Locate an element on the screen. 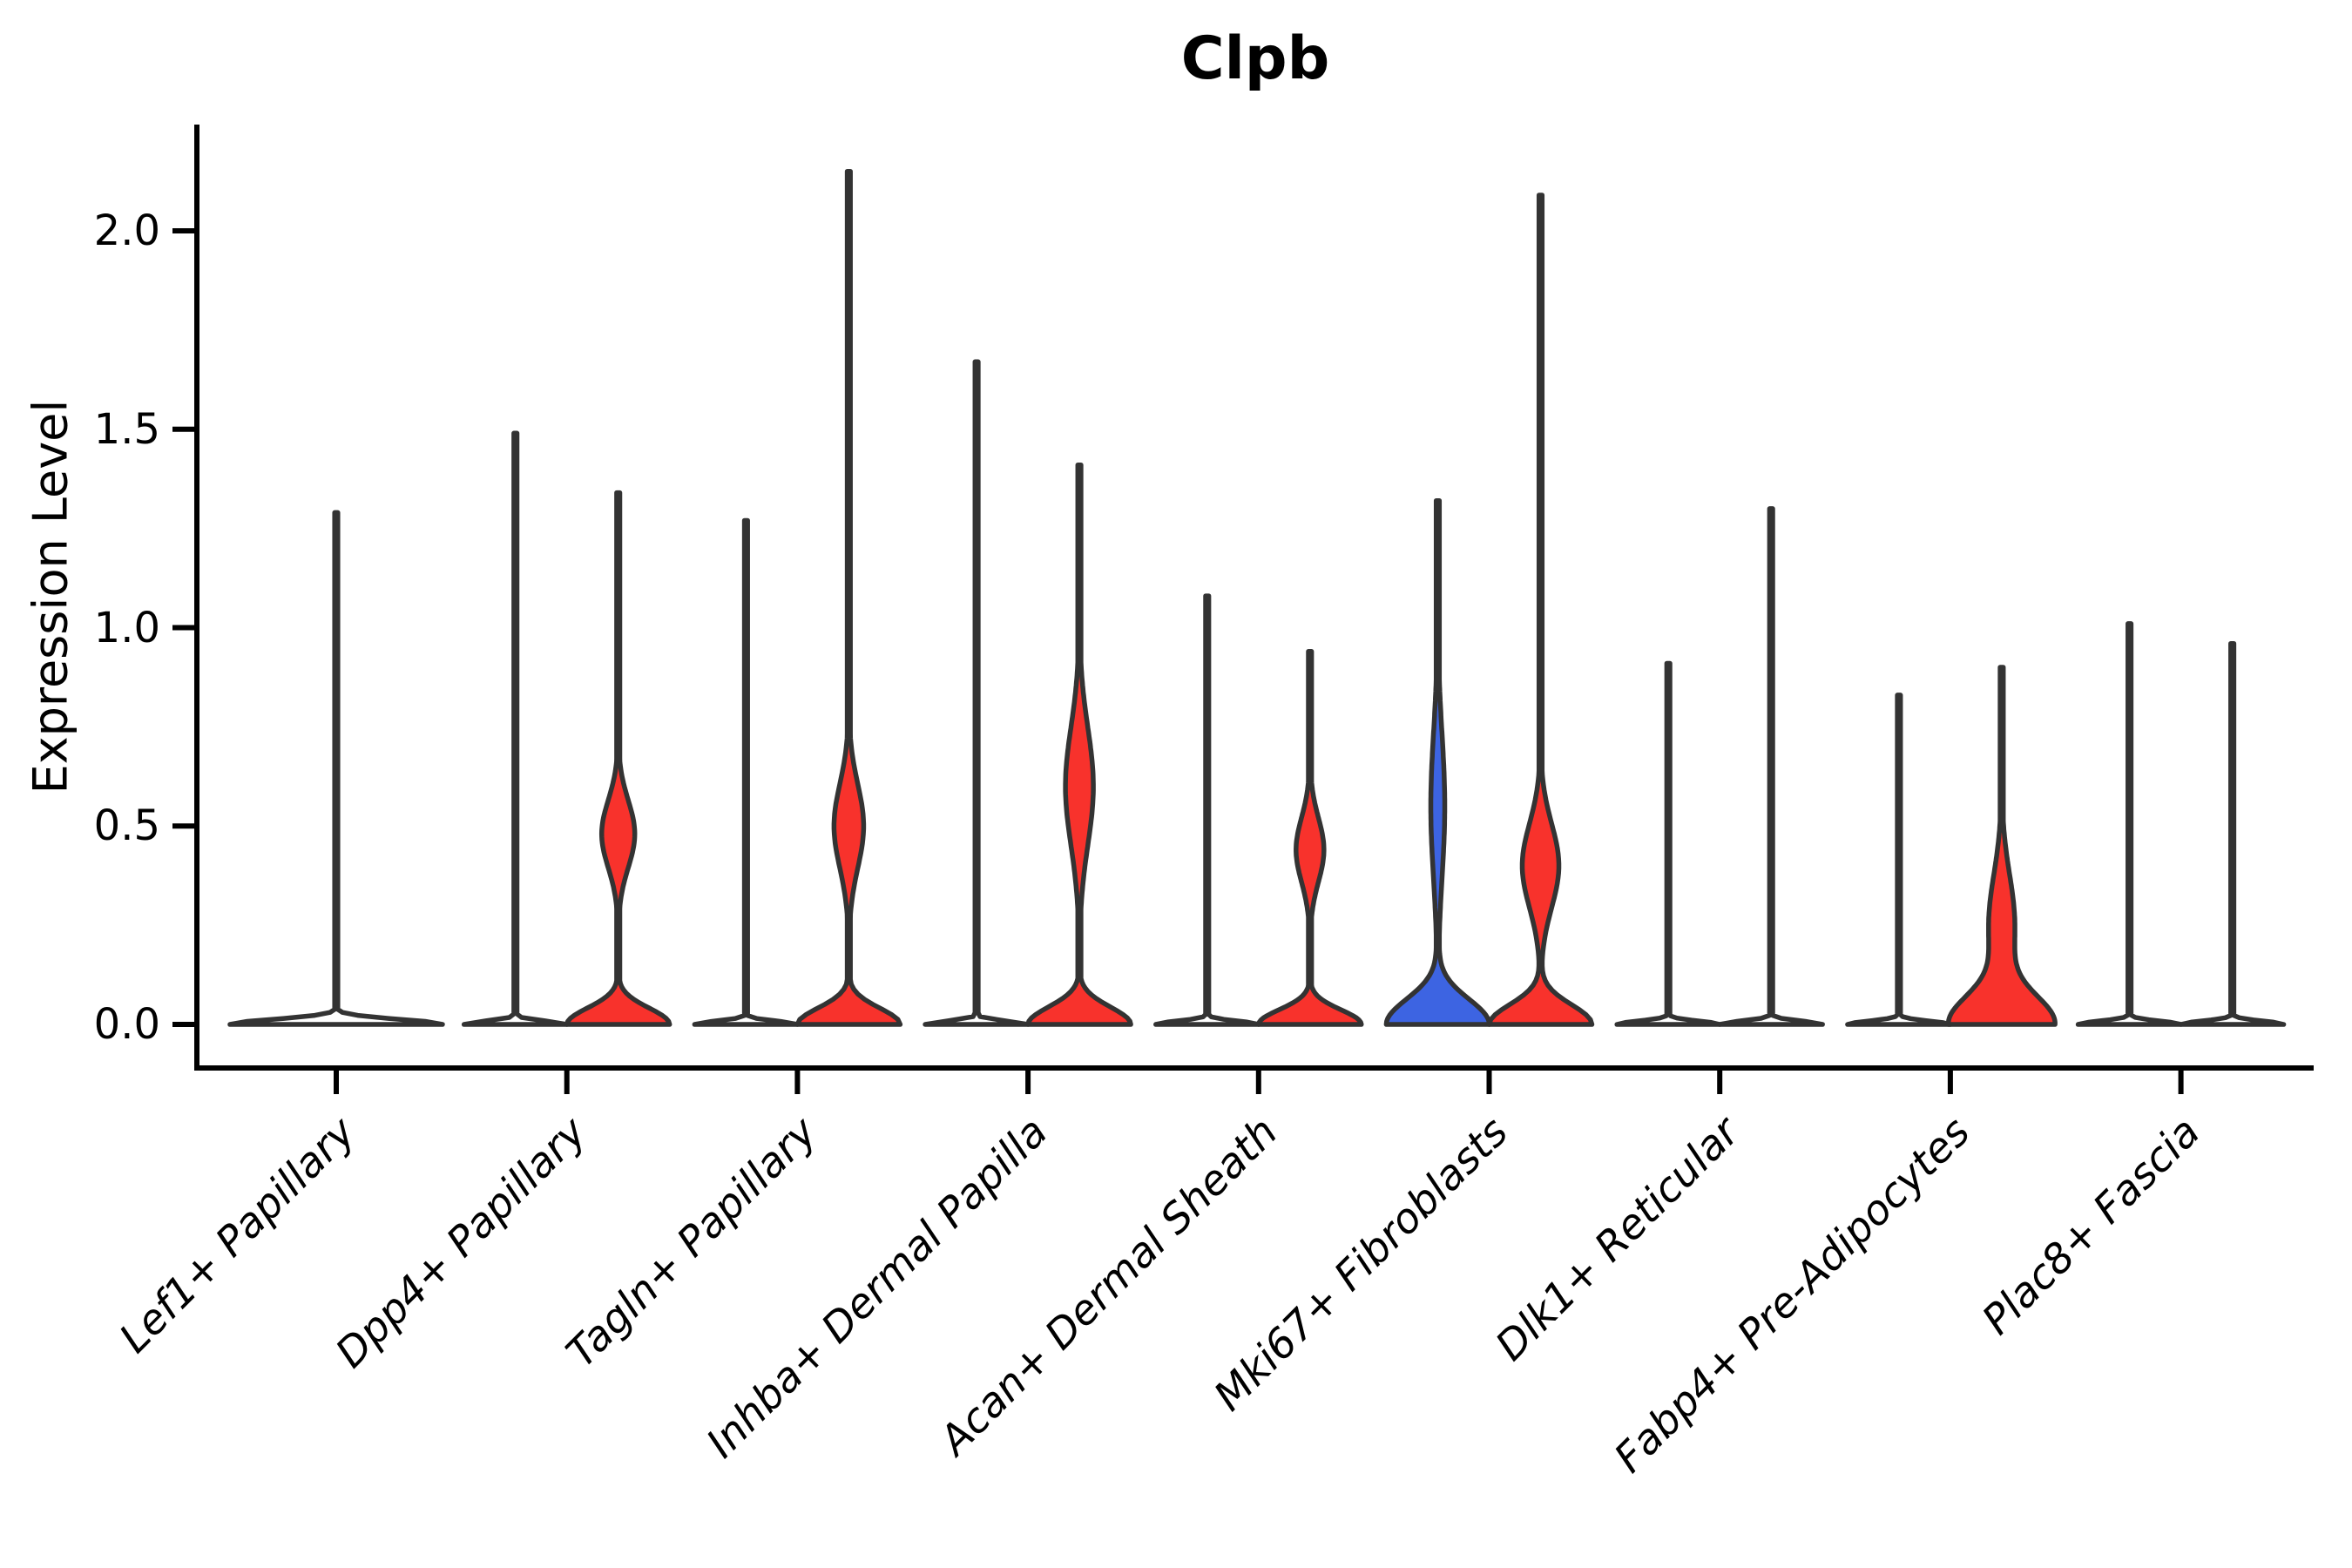 The image size is (2352, 1568). y-tick-label: 0.5 is located at coordinates (126, 826).